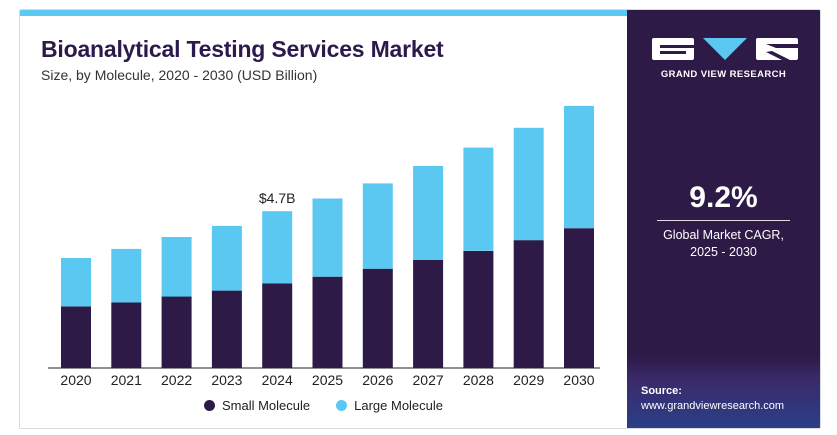 Image resolution: width=837 pixels, height=435 pixels. Describe the element at coordinates (428, 314) in the screenshot. I see `bar-small-molecule-2027` at that location.